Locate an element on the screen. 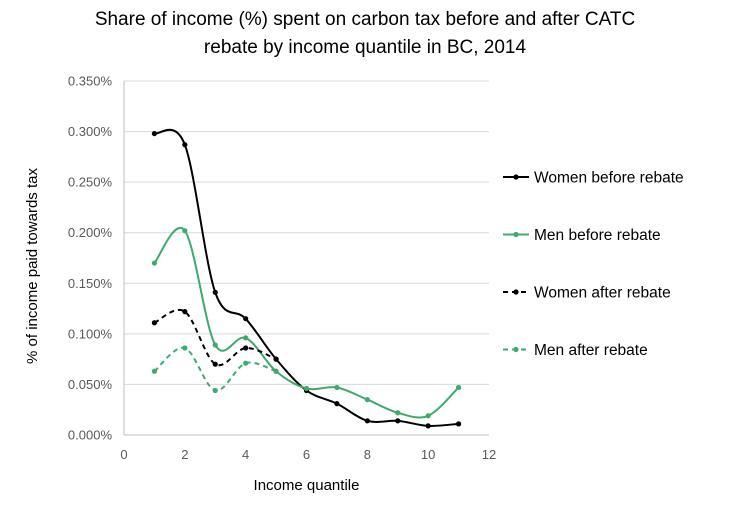  x-tick-label: 6 is located at coordinates (306, 454).